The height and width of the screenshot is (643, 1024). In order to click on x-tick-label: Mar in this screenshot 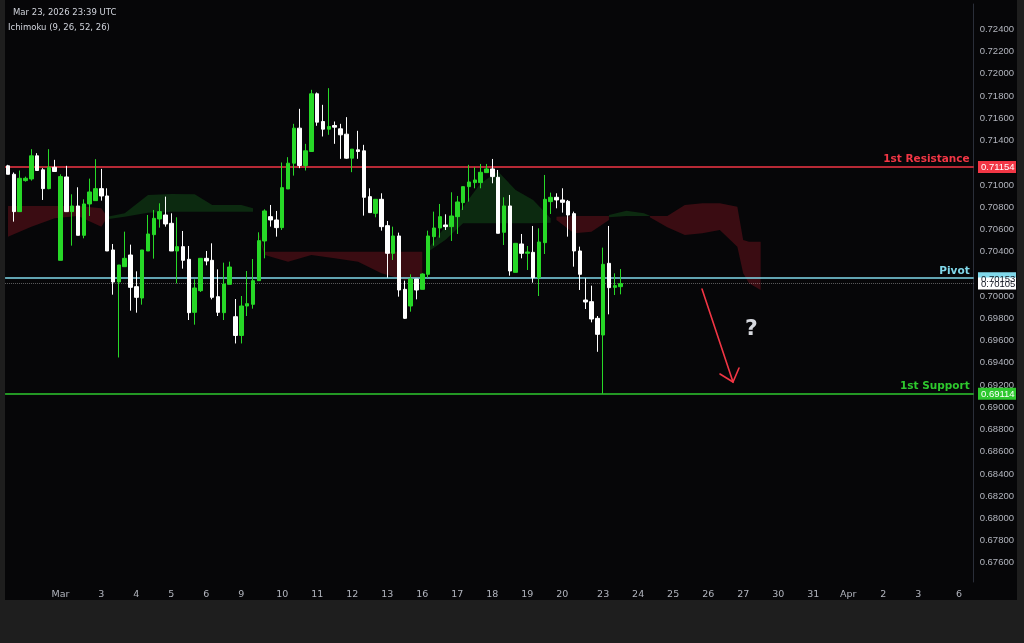, I will do `click(60, 593)`.